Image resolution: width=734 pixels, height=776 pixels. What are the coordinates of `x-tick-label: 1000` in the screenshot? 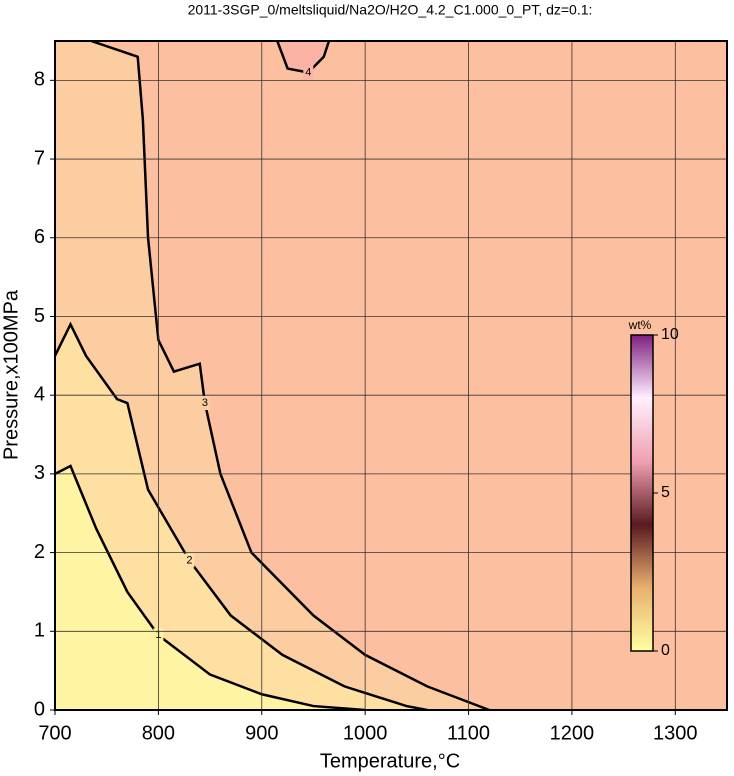 It's located at (365, 733).